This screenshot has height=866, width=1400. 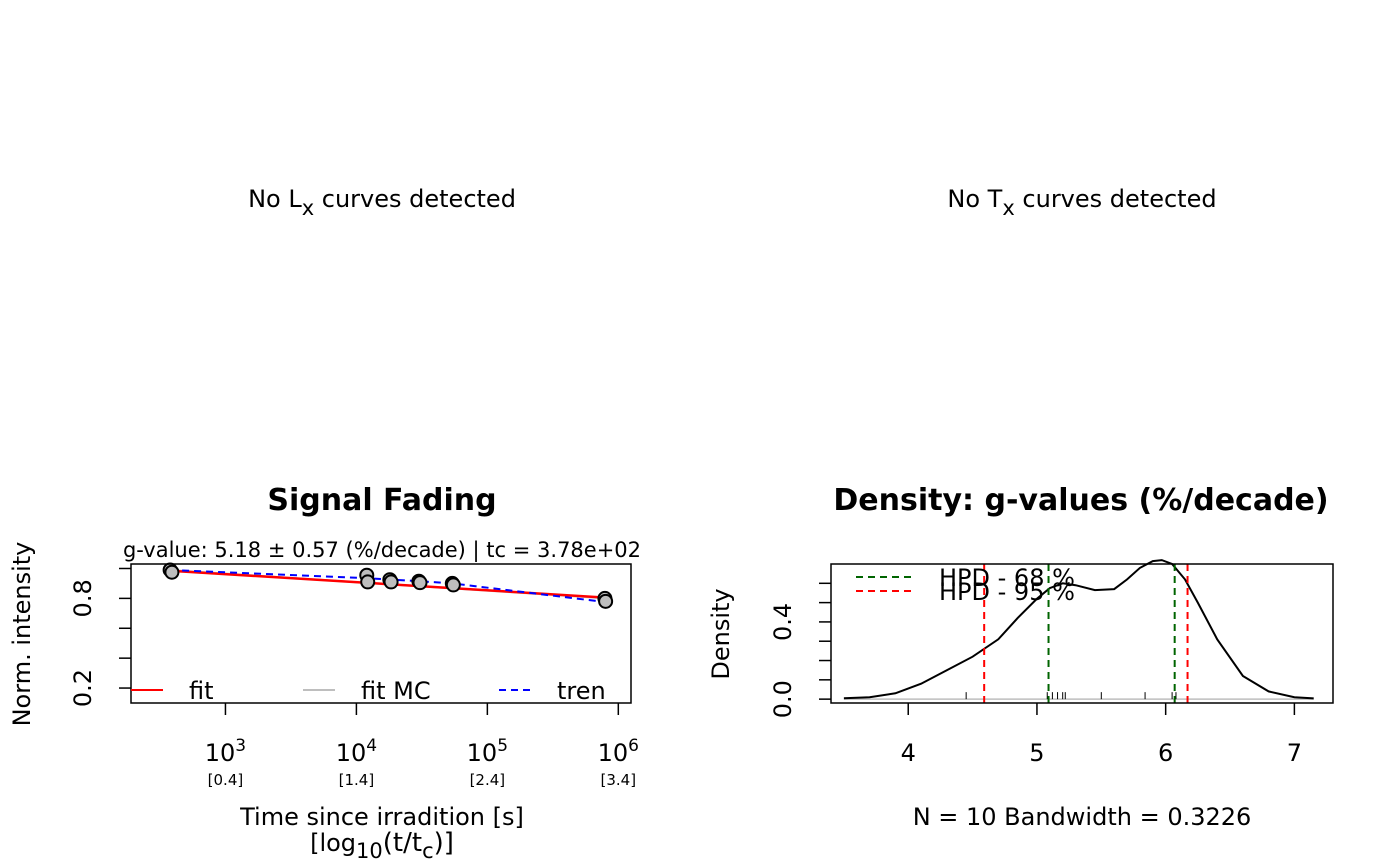 What do you see at coordinates (581, 691) in the screenshot?
I see `fading-legend-label: tren` at bounding box center [581, 691].